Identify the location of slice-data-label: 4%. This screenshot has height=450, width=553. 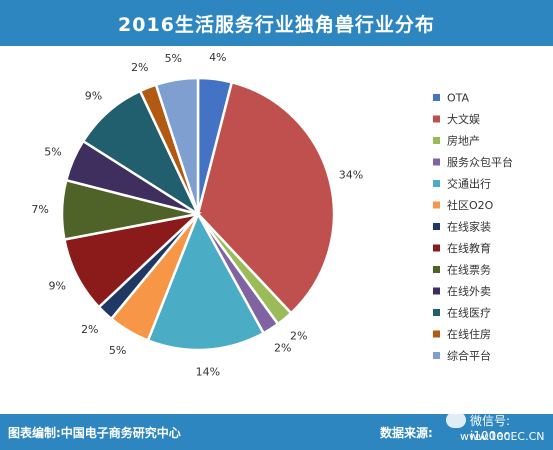
(217, 57).